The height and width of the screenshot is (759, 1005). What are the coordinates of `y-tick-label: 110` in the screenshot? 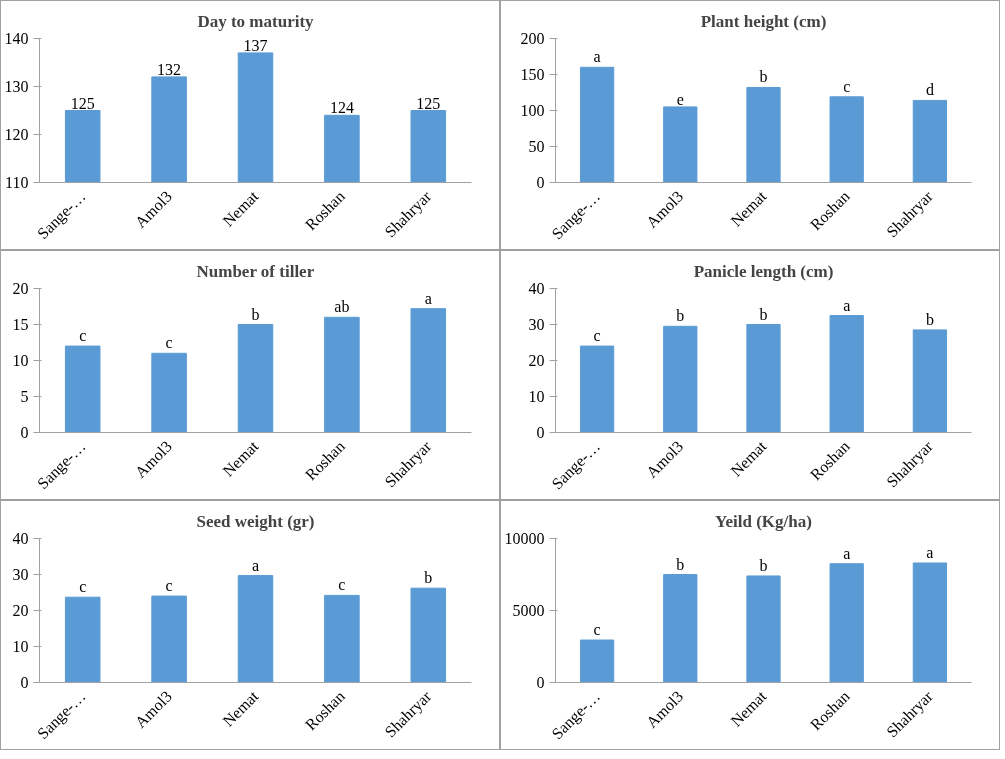 It's located at (17, 182).